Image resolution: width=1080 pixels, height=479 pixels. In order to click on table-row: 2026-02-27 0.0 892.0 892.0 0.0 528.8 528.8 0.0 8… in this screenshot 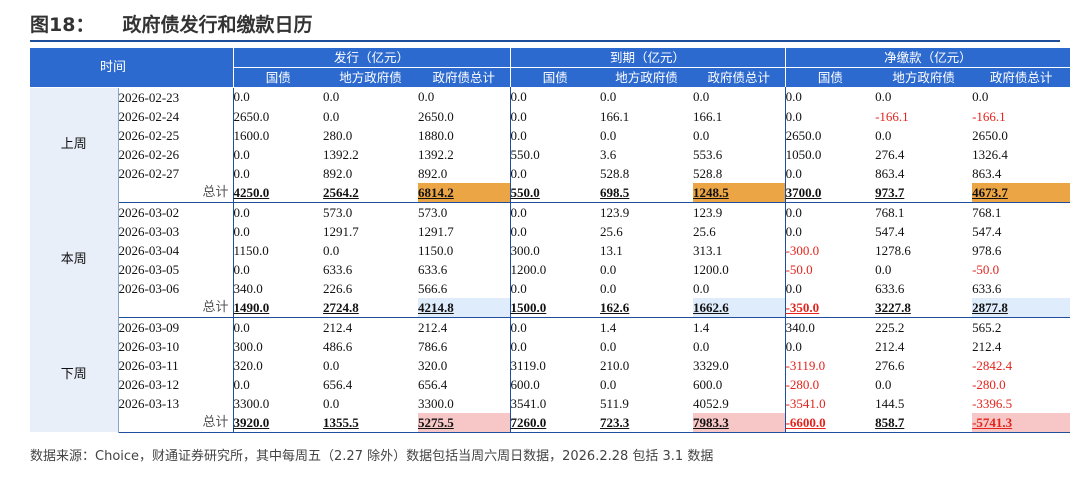, I will do `click(550, 173)`.